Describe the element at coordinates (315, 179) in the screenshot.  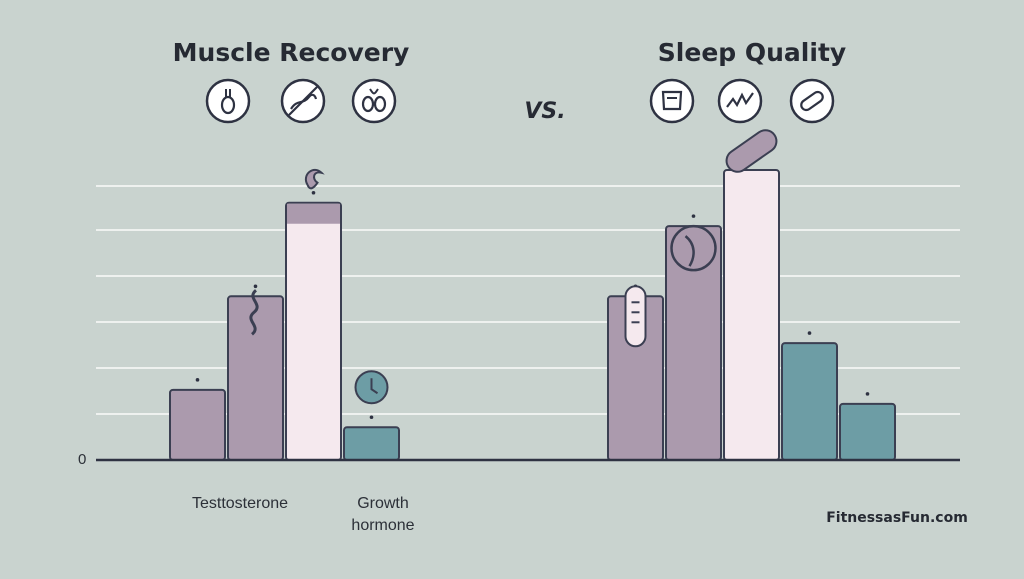
I see `swirl-icon` at that location.